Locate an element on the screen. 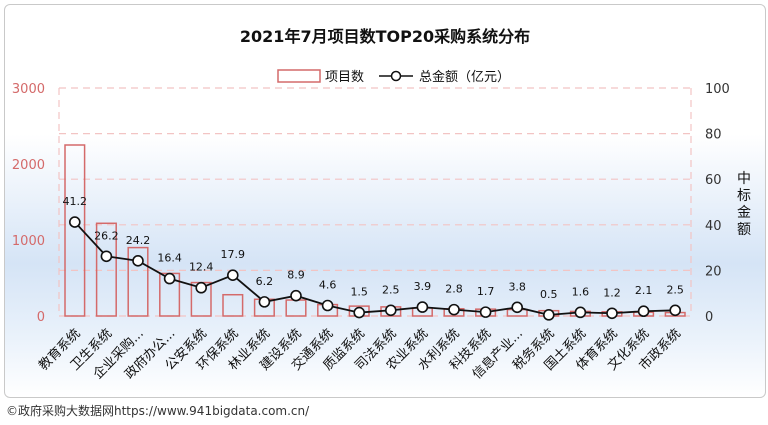 The image size is (768, 425). legend: 项目数 总金额（亿元） is located at coordinates (393, 77).